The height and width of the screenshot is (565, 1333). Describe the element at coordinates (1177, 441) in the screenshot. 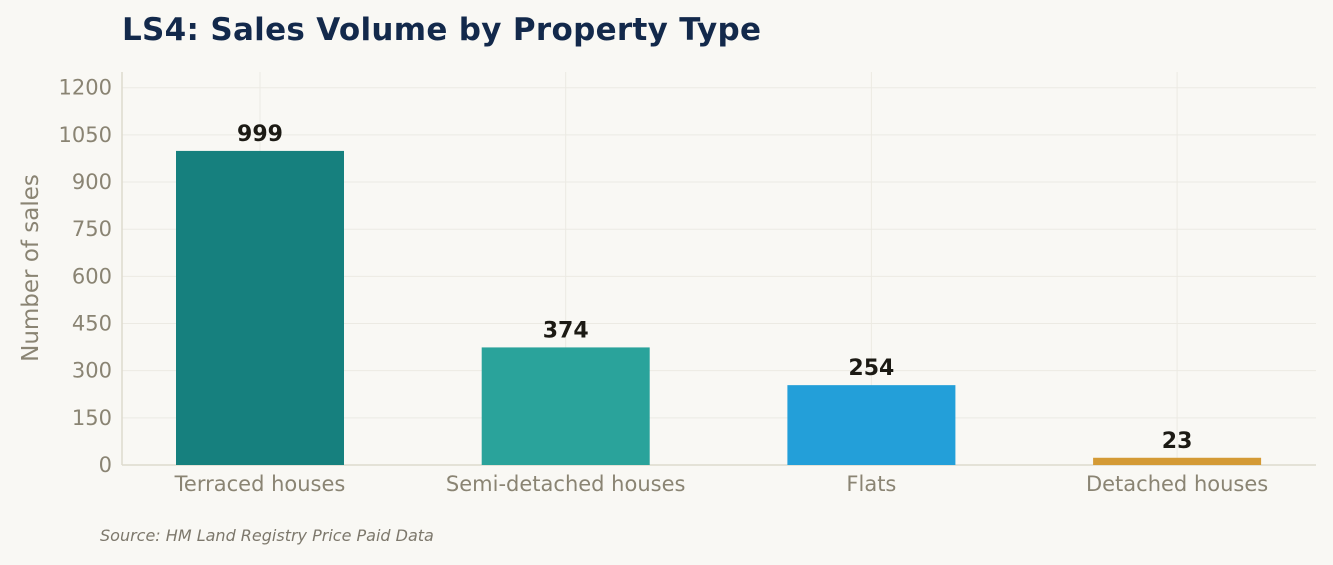

I see `bar-value-label: 23` at that location.